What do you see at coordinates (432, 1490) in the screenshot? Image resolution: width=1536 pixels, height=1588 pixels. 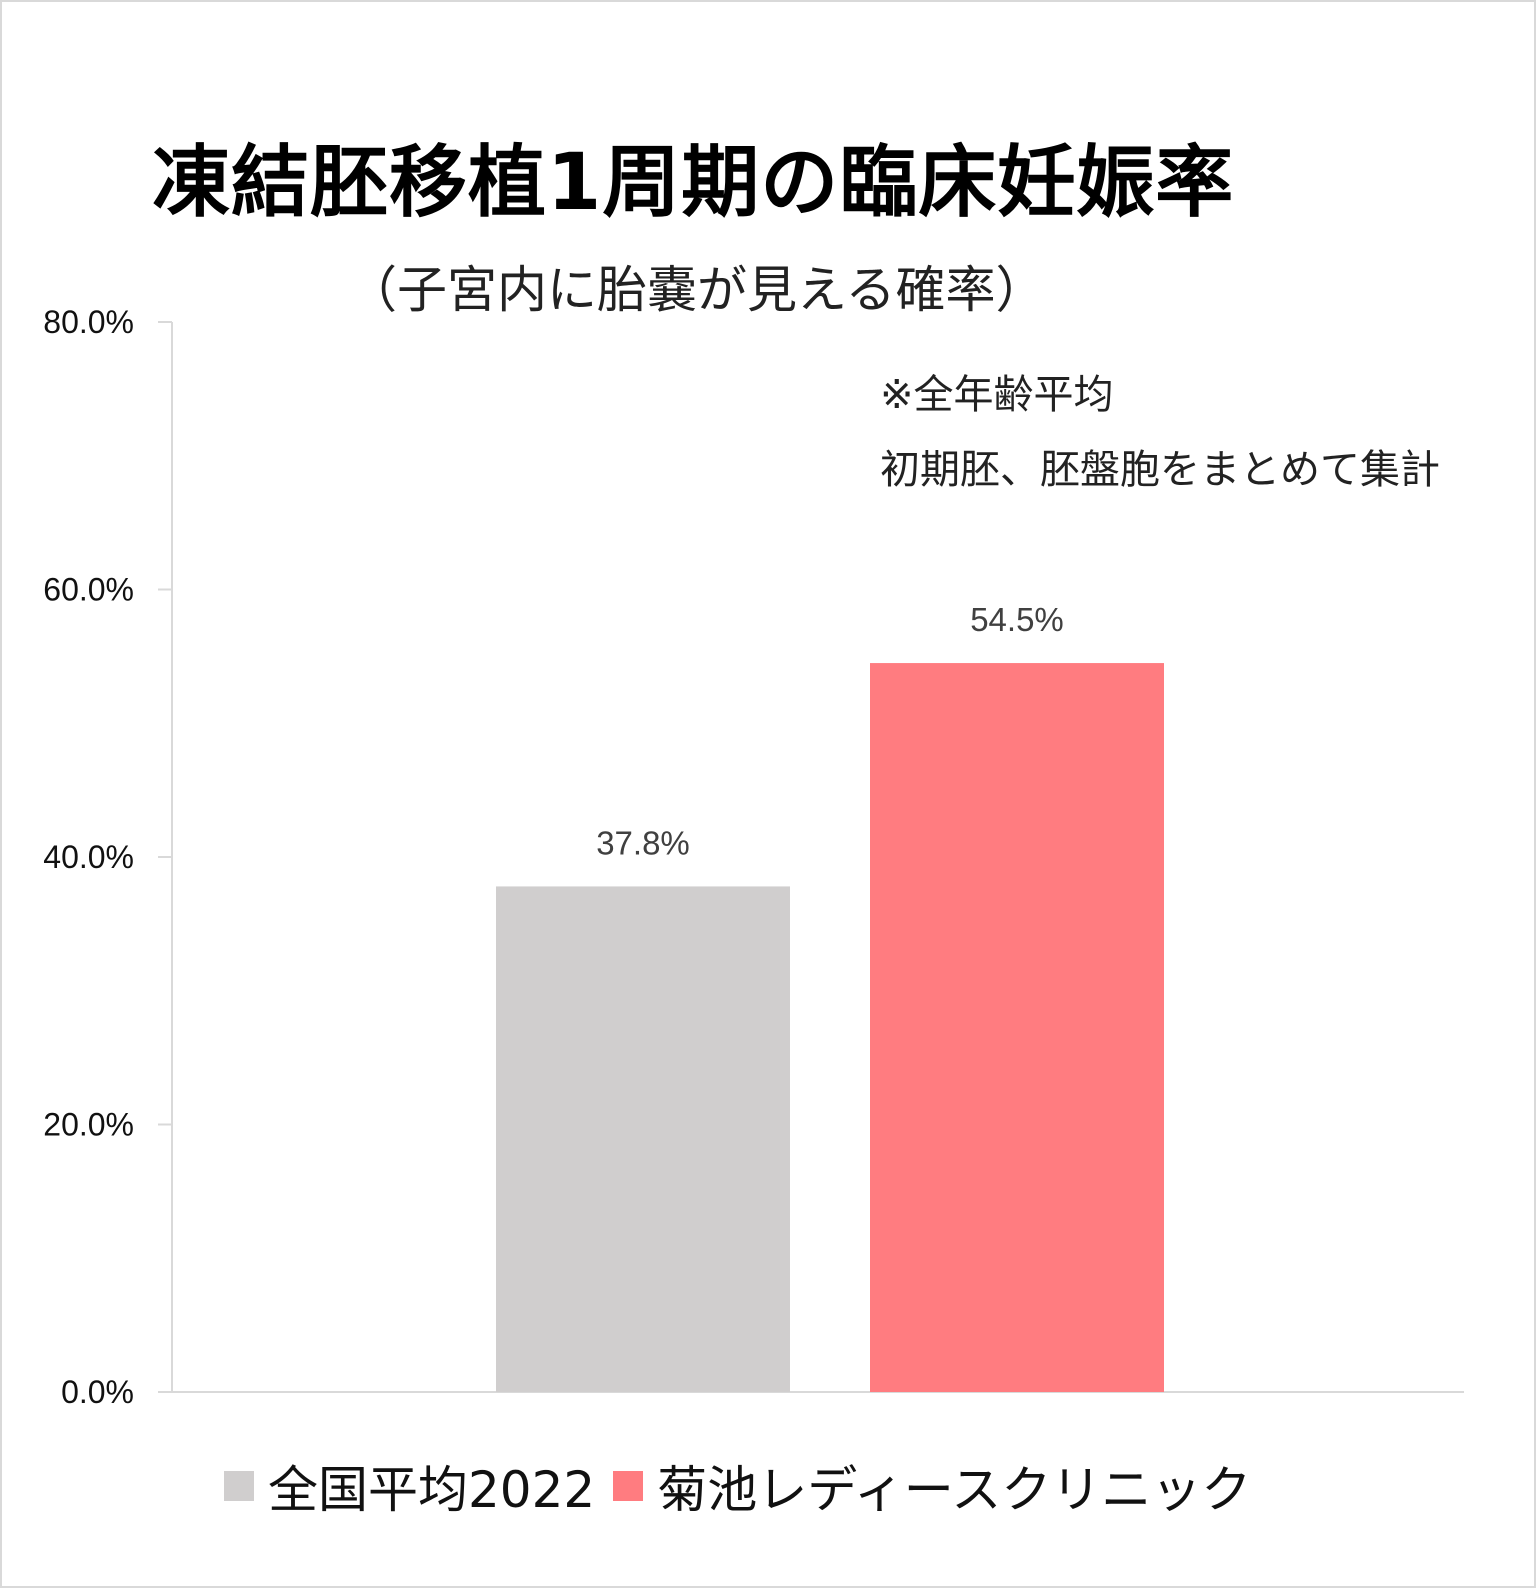 I see `legend-label-national: 全国平均2022` at bounding box center [432, 1490].